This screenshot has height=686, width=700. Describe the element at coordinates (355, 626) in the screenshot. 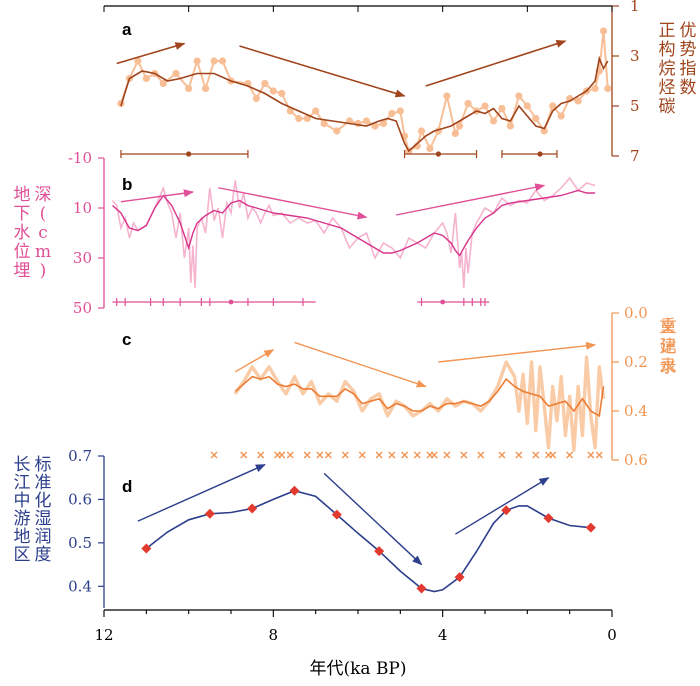

I see `x-axis: 12 8 4 0` at that location.